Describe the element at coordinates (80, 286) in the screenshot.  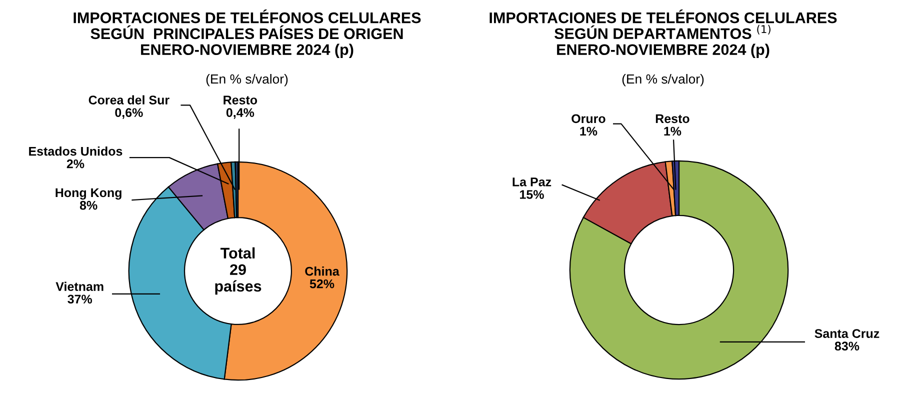
I see `slice-label: Vietnam` at that location.